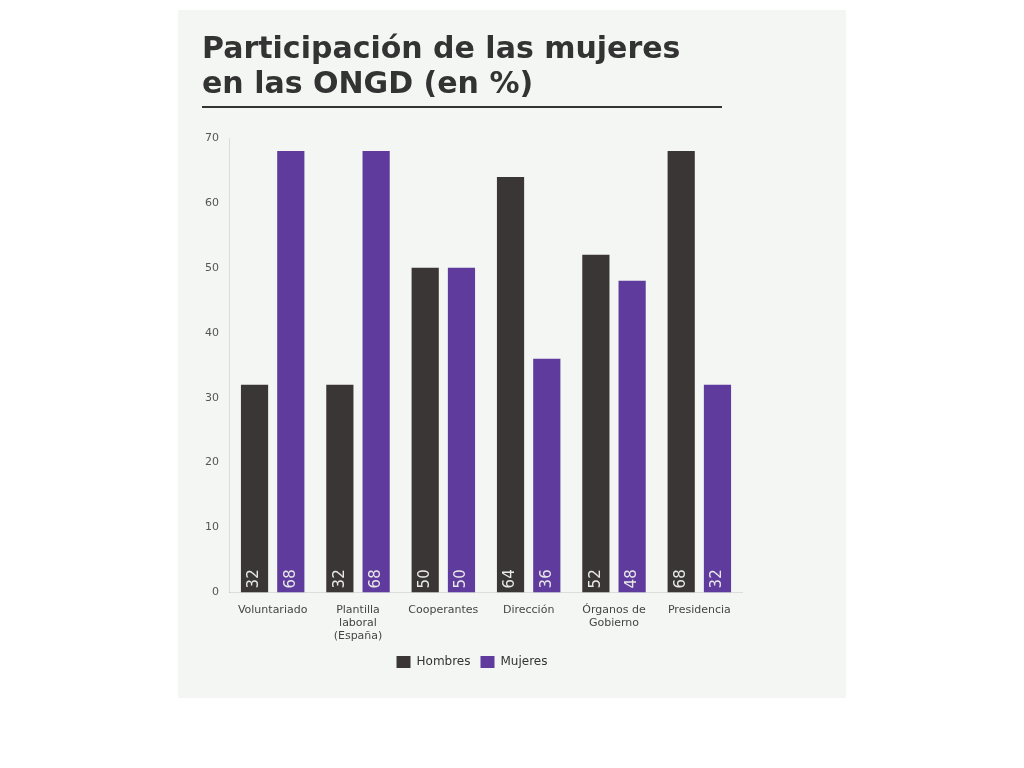 The height and width of the screenshot is (768, 1024). I want to click on x-tick-label: Voluntariado, so click(272, 609).